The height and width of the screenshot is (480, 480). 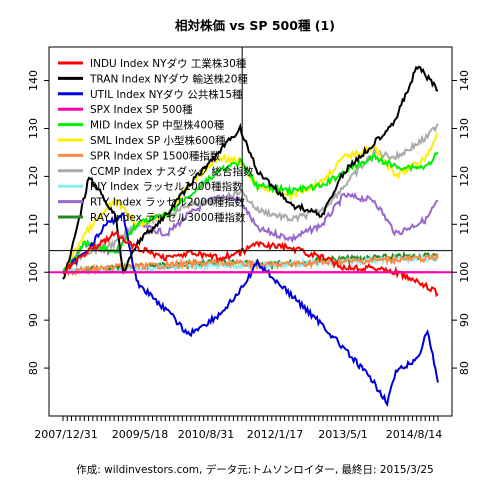 What do you see at coordinates (166, 94) in the screenshot?
I see `legend-label-3: UTIL Index NYダウ 公共株15種` at bounding box center [166, 94].